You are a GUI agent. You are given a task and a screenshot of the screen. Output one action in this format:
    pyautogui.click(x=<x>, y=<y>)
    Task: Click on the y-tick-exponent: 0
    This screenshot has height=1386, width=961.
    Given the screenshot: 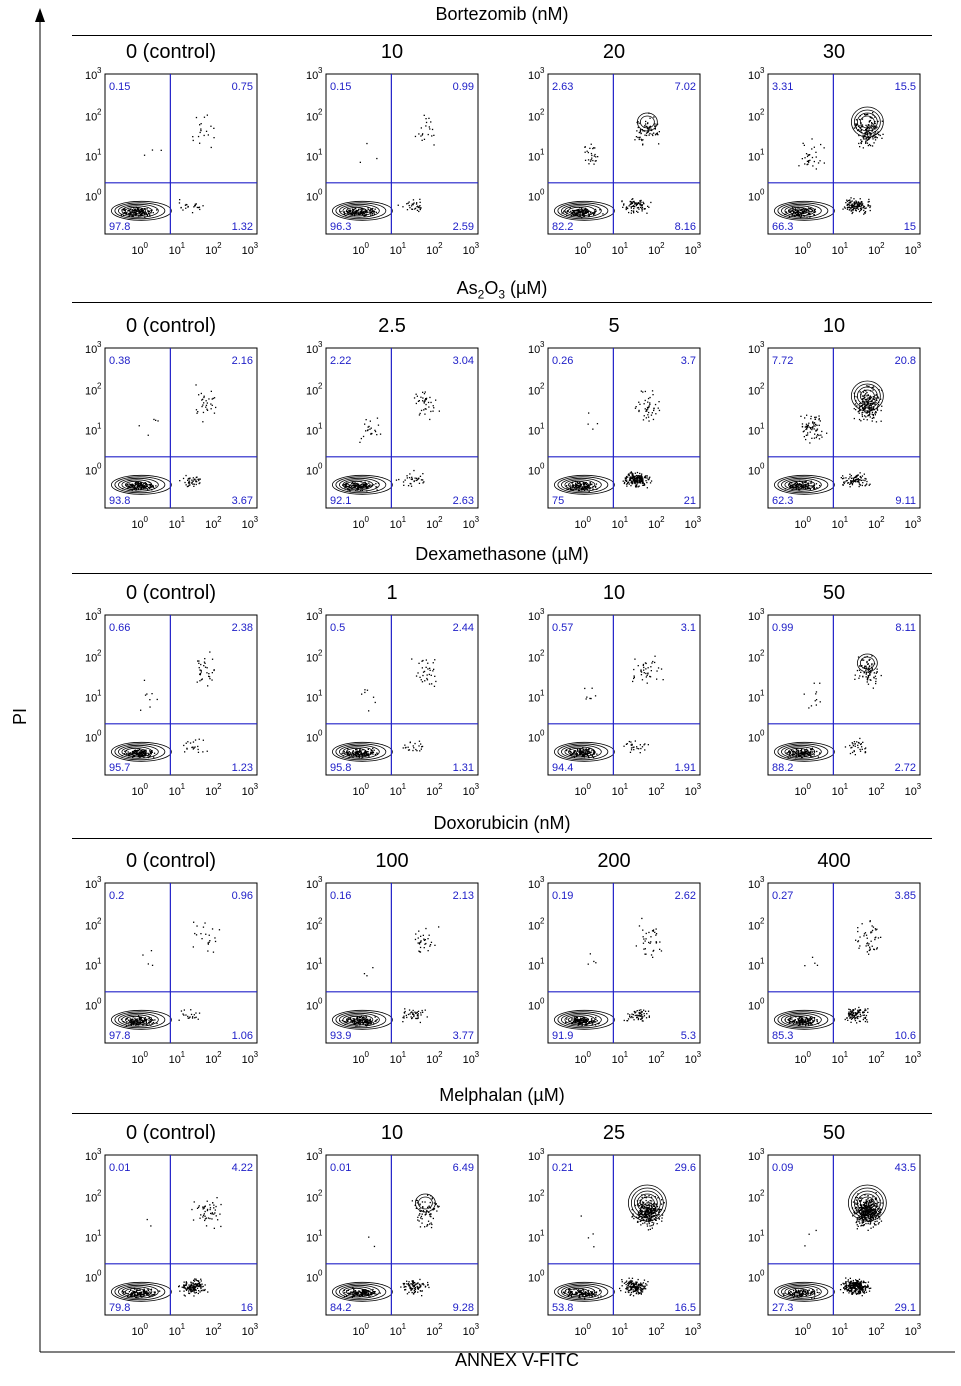 What is the action you would take?
    pyautogui.click(x=320, y=733)
    